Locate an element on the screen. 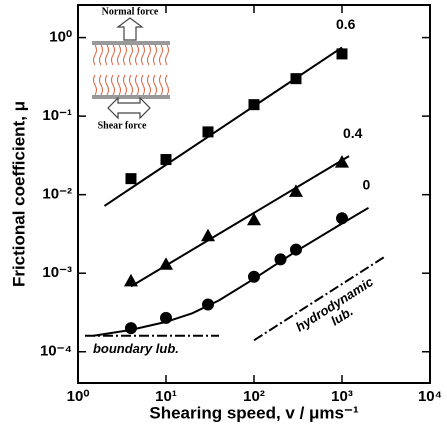 The width and height of the screenshot is (447, 427). x-tick-label: 10⁴ is located at coordinates (430, 396).